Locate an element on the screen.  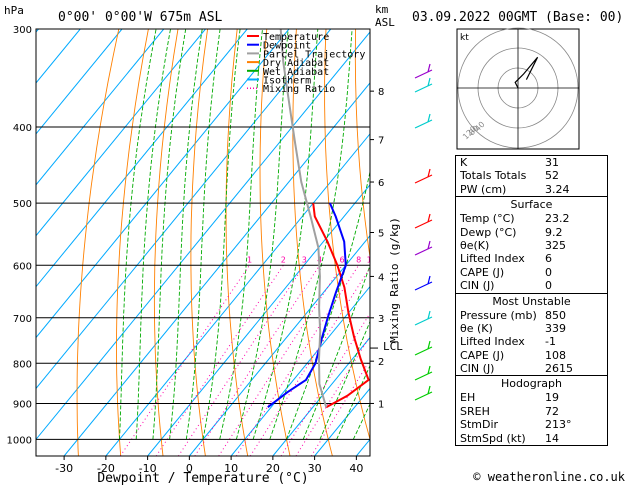
unstable-header: Most Unstable is located at coordinates (531, 301).